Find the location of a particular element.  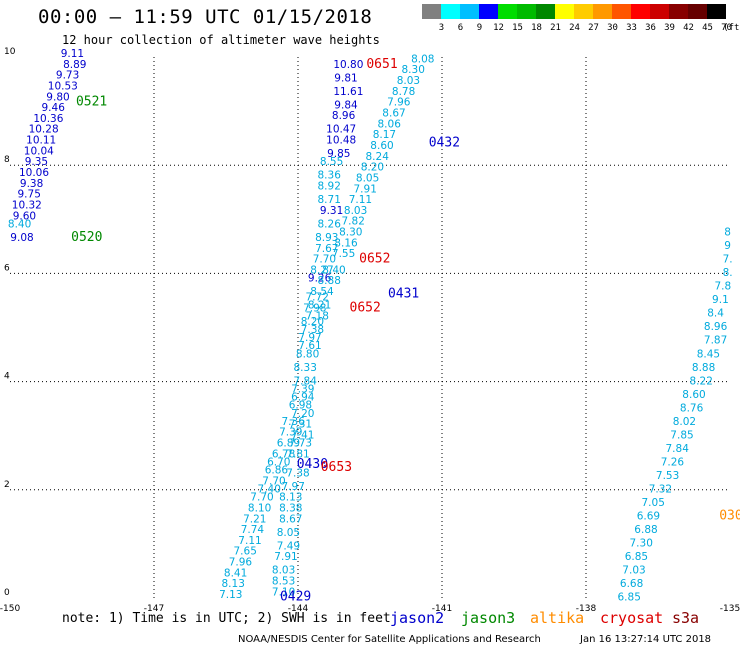

data-point-label: 9.84 is located at coordinates (346, 105).